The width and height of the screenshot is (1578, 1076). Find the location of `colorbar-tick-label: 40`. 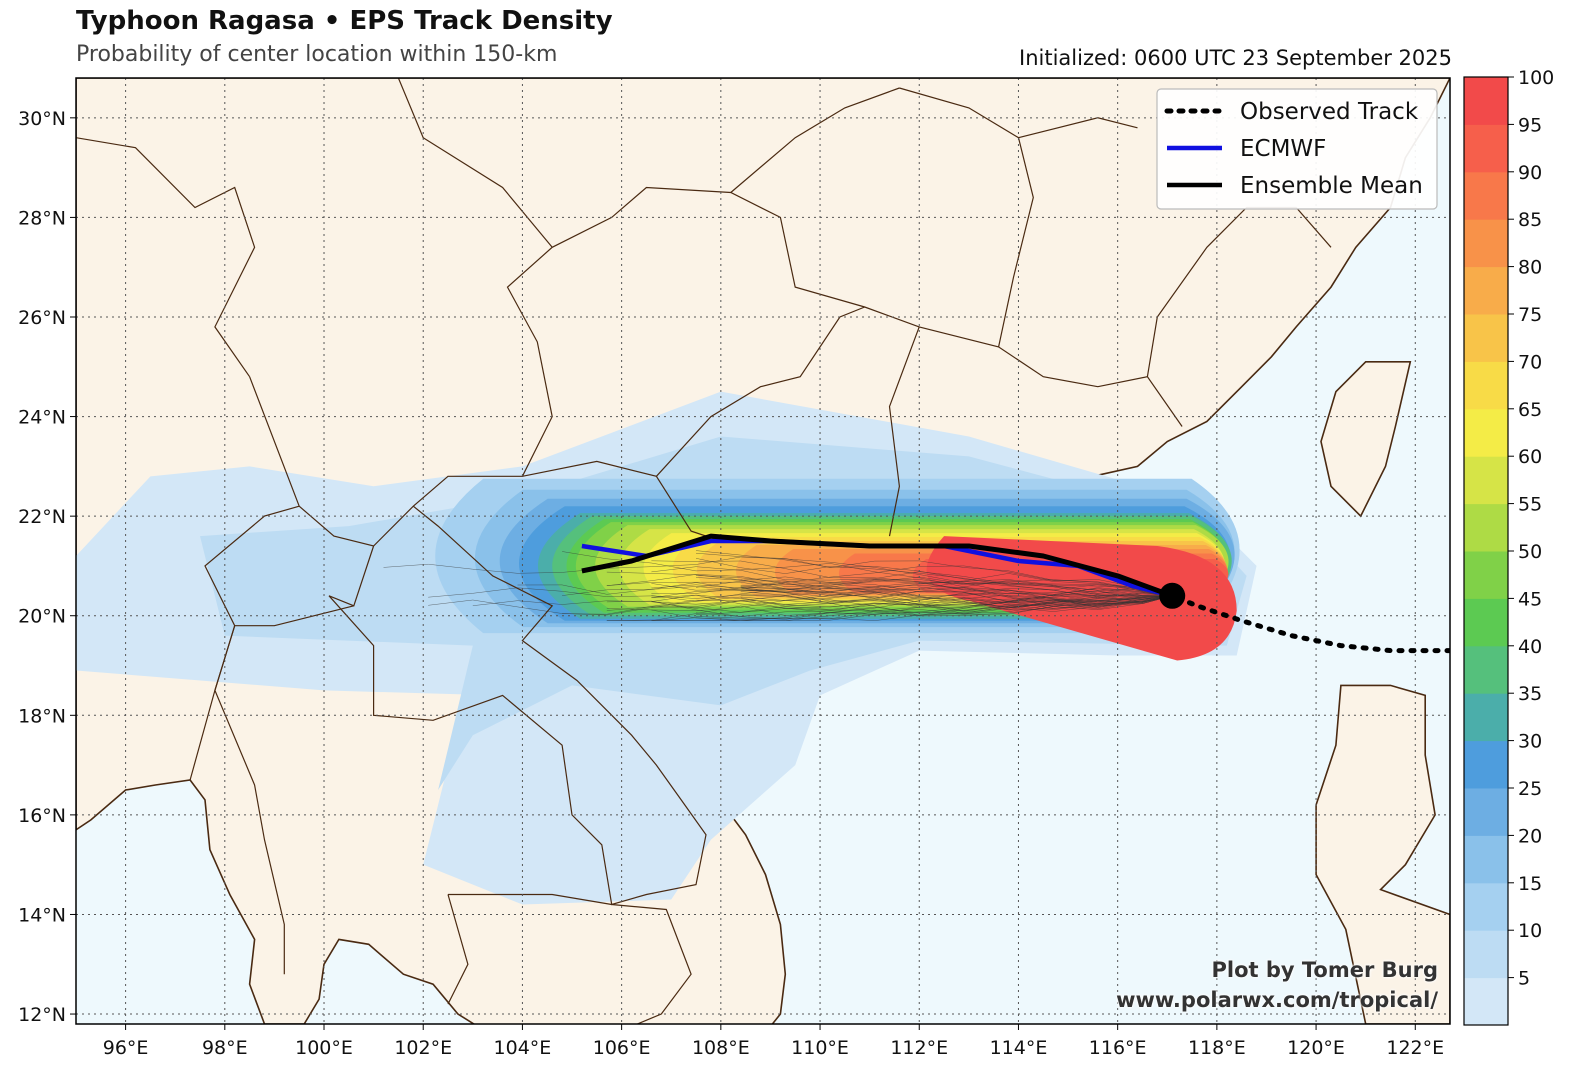

colorbar-tick-label: 40 is located at coordinates (1530, 647).